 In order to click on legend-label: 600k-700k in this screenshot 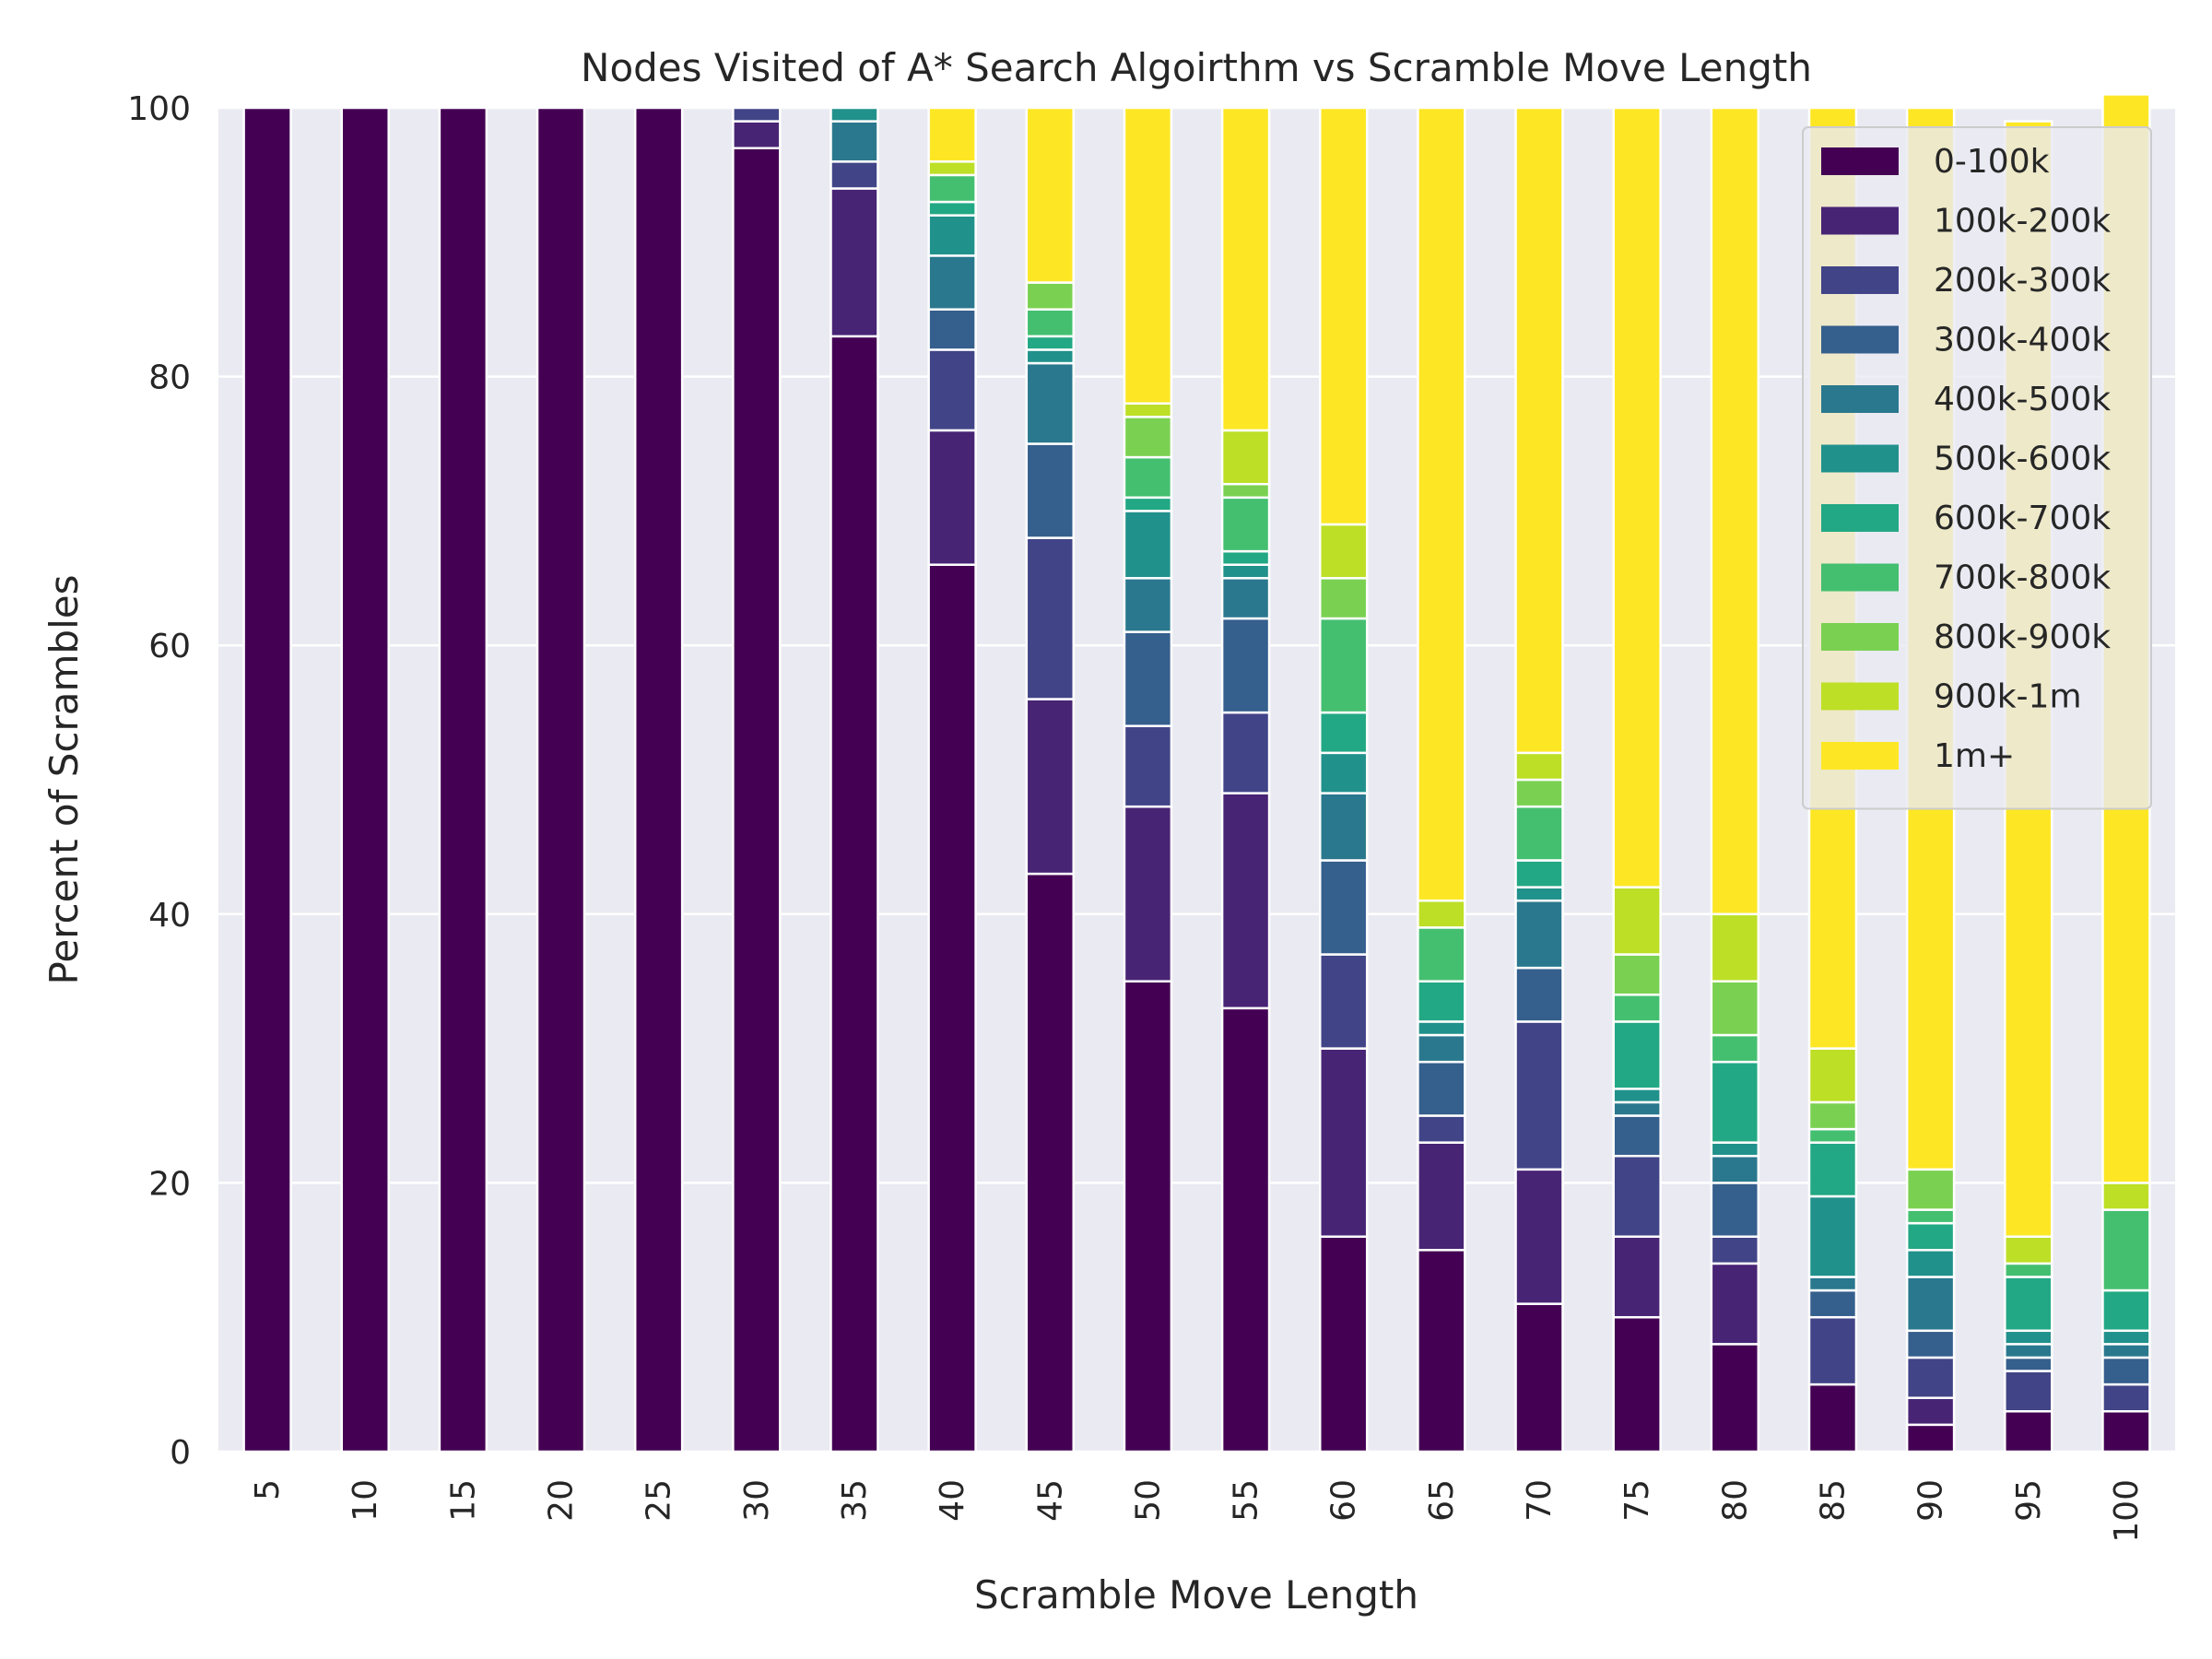, I will do `click(2022, 518)`.